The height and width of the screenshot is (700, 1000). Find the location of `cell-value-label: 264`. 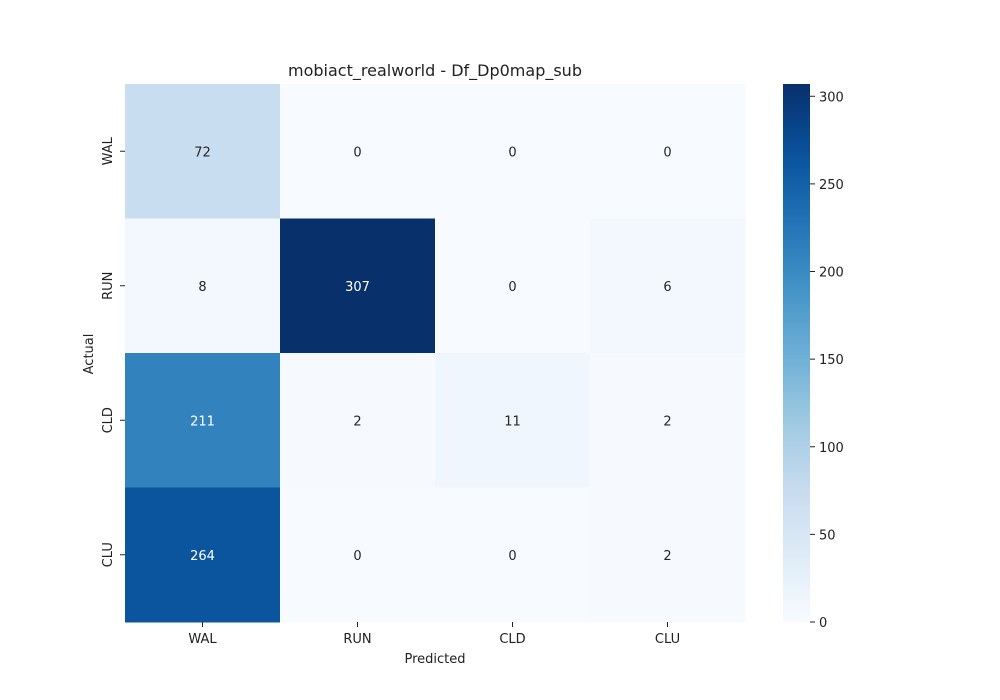

cell-value-label: 264 is located at coordinates (202, 556).